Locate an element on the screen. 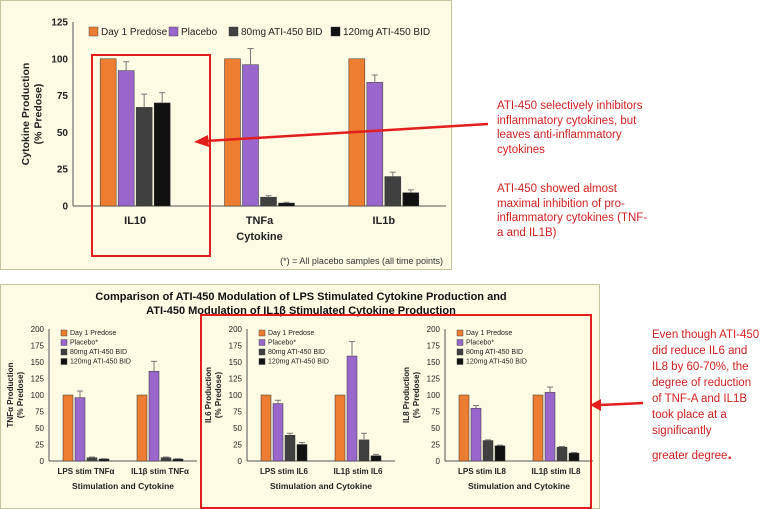 The height and width of the screenshot is (509, 779). category-label: LPS stim IL8 is located at coordinates (482, 471).